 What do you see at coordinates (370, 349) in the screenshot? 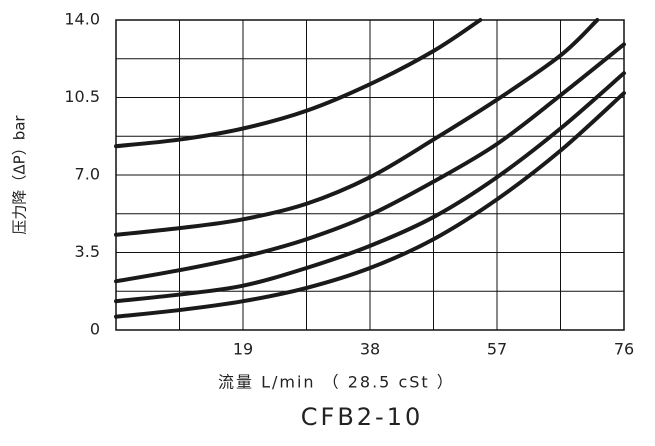
I see `x-tick-label: 38` at bounding box center [370, 349].